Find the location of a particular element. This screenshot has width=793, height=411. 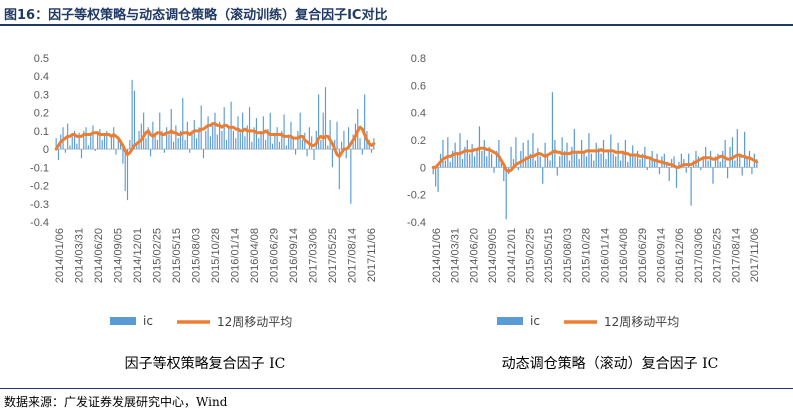

x-tick-label: 2017/11/06 is located at coordinates (372, 255).